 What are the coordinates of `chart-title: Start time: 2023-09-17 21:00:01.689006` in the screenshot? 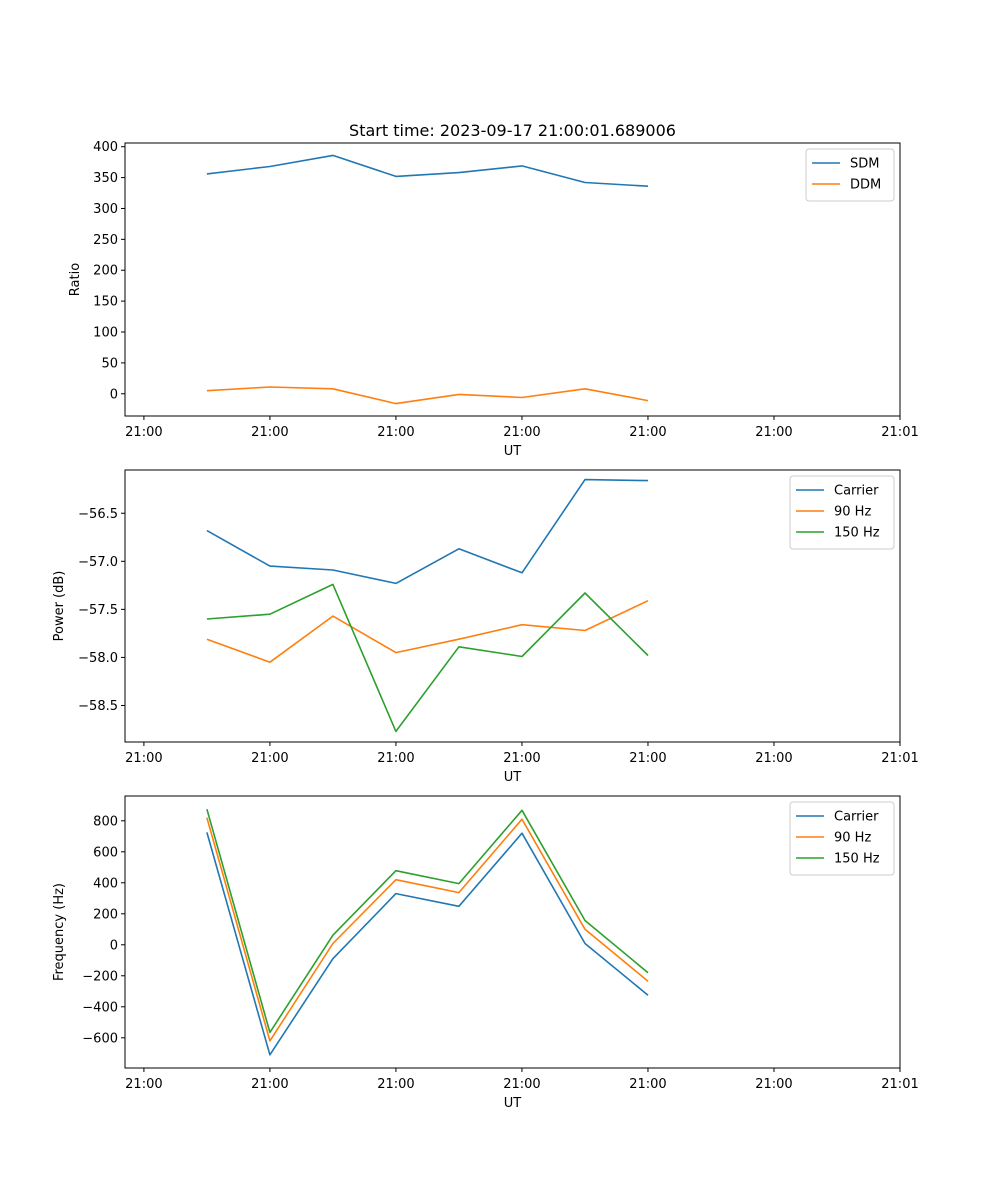 It's located at (512, 130).